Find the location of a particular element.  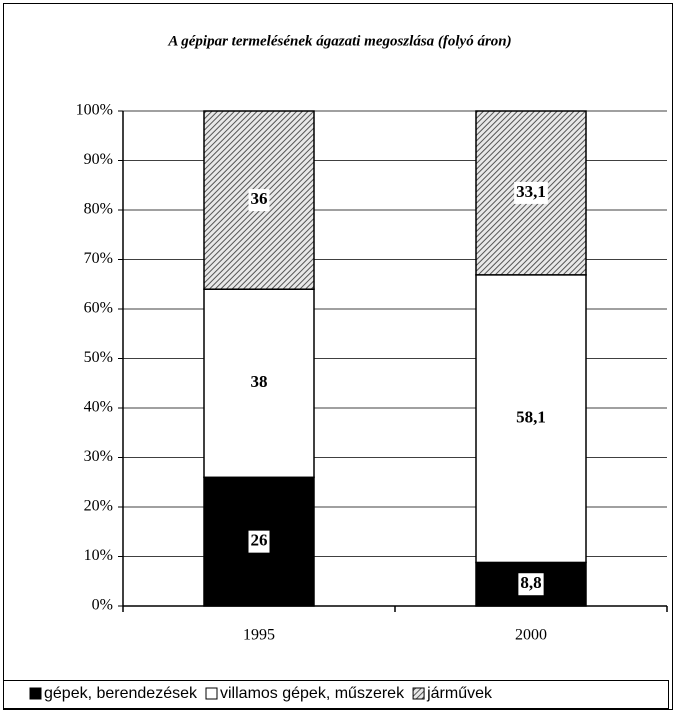

y-tick-label: 40% is located at coordinates (98, 407).